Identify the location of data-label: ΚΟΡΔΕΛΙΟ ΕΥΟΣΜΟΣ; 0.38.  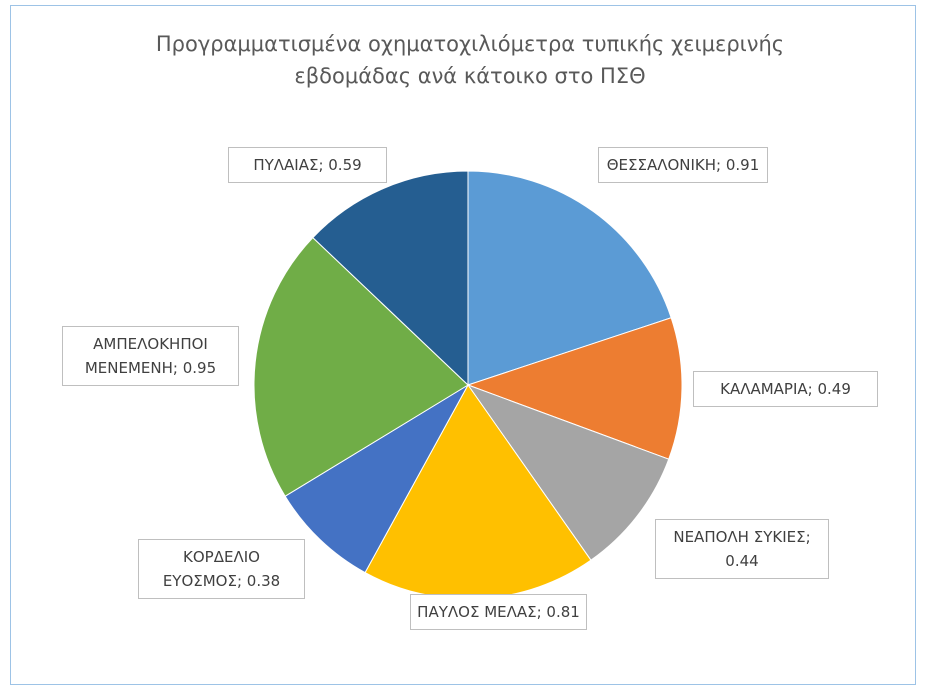
(221, 569).